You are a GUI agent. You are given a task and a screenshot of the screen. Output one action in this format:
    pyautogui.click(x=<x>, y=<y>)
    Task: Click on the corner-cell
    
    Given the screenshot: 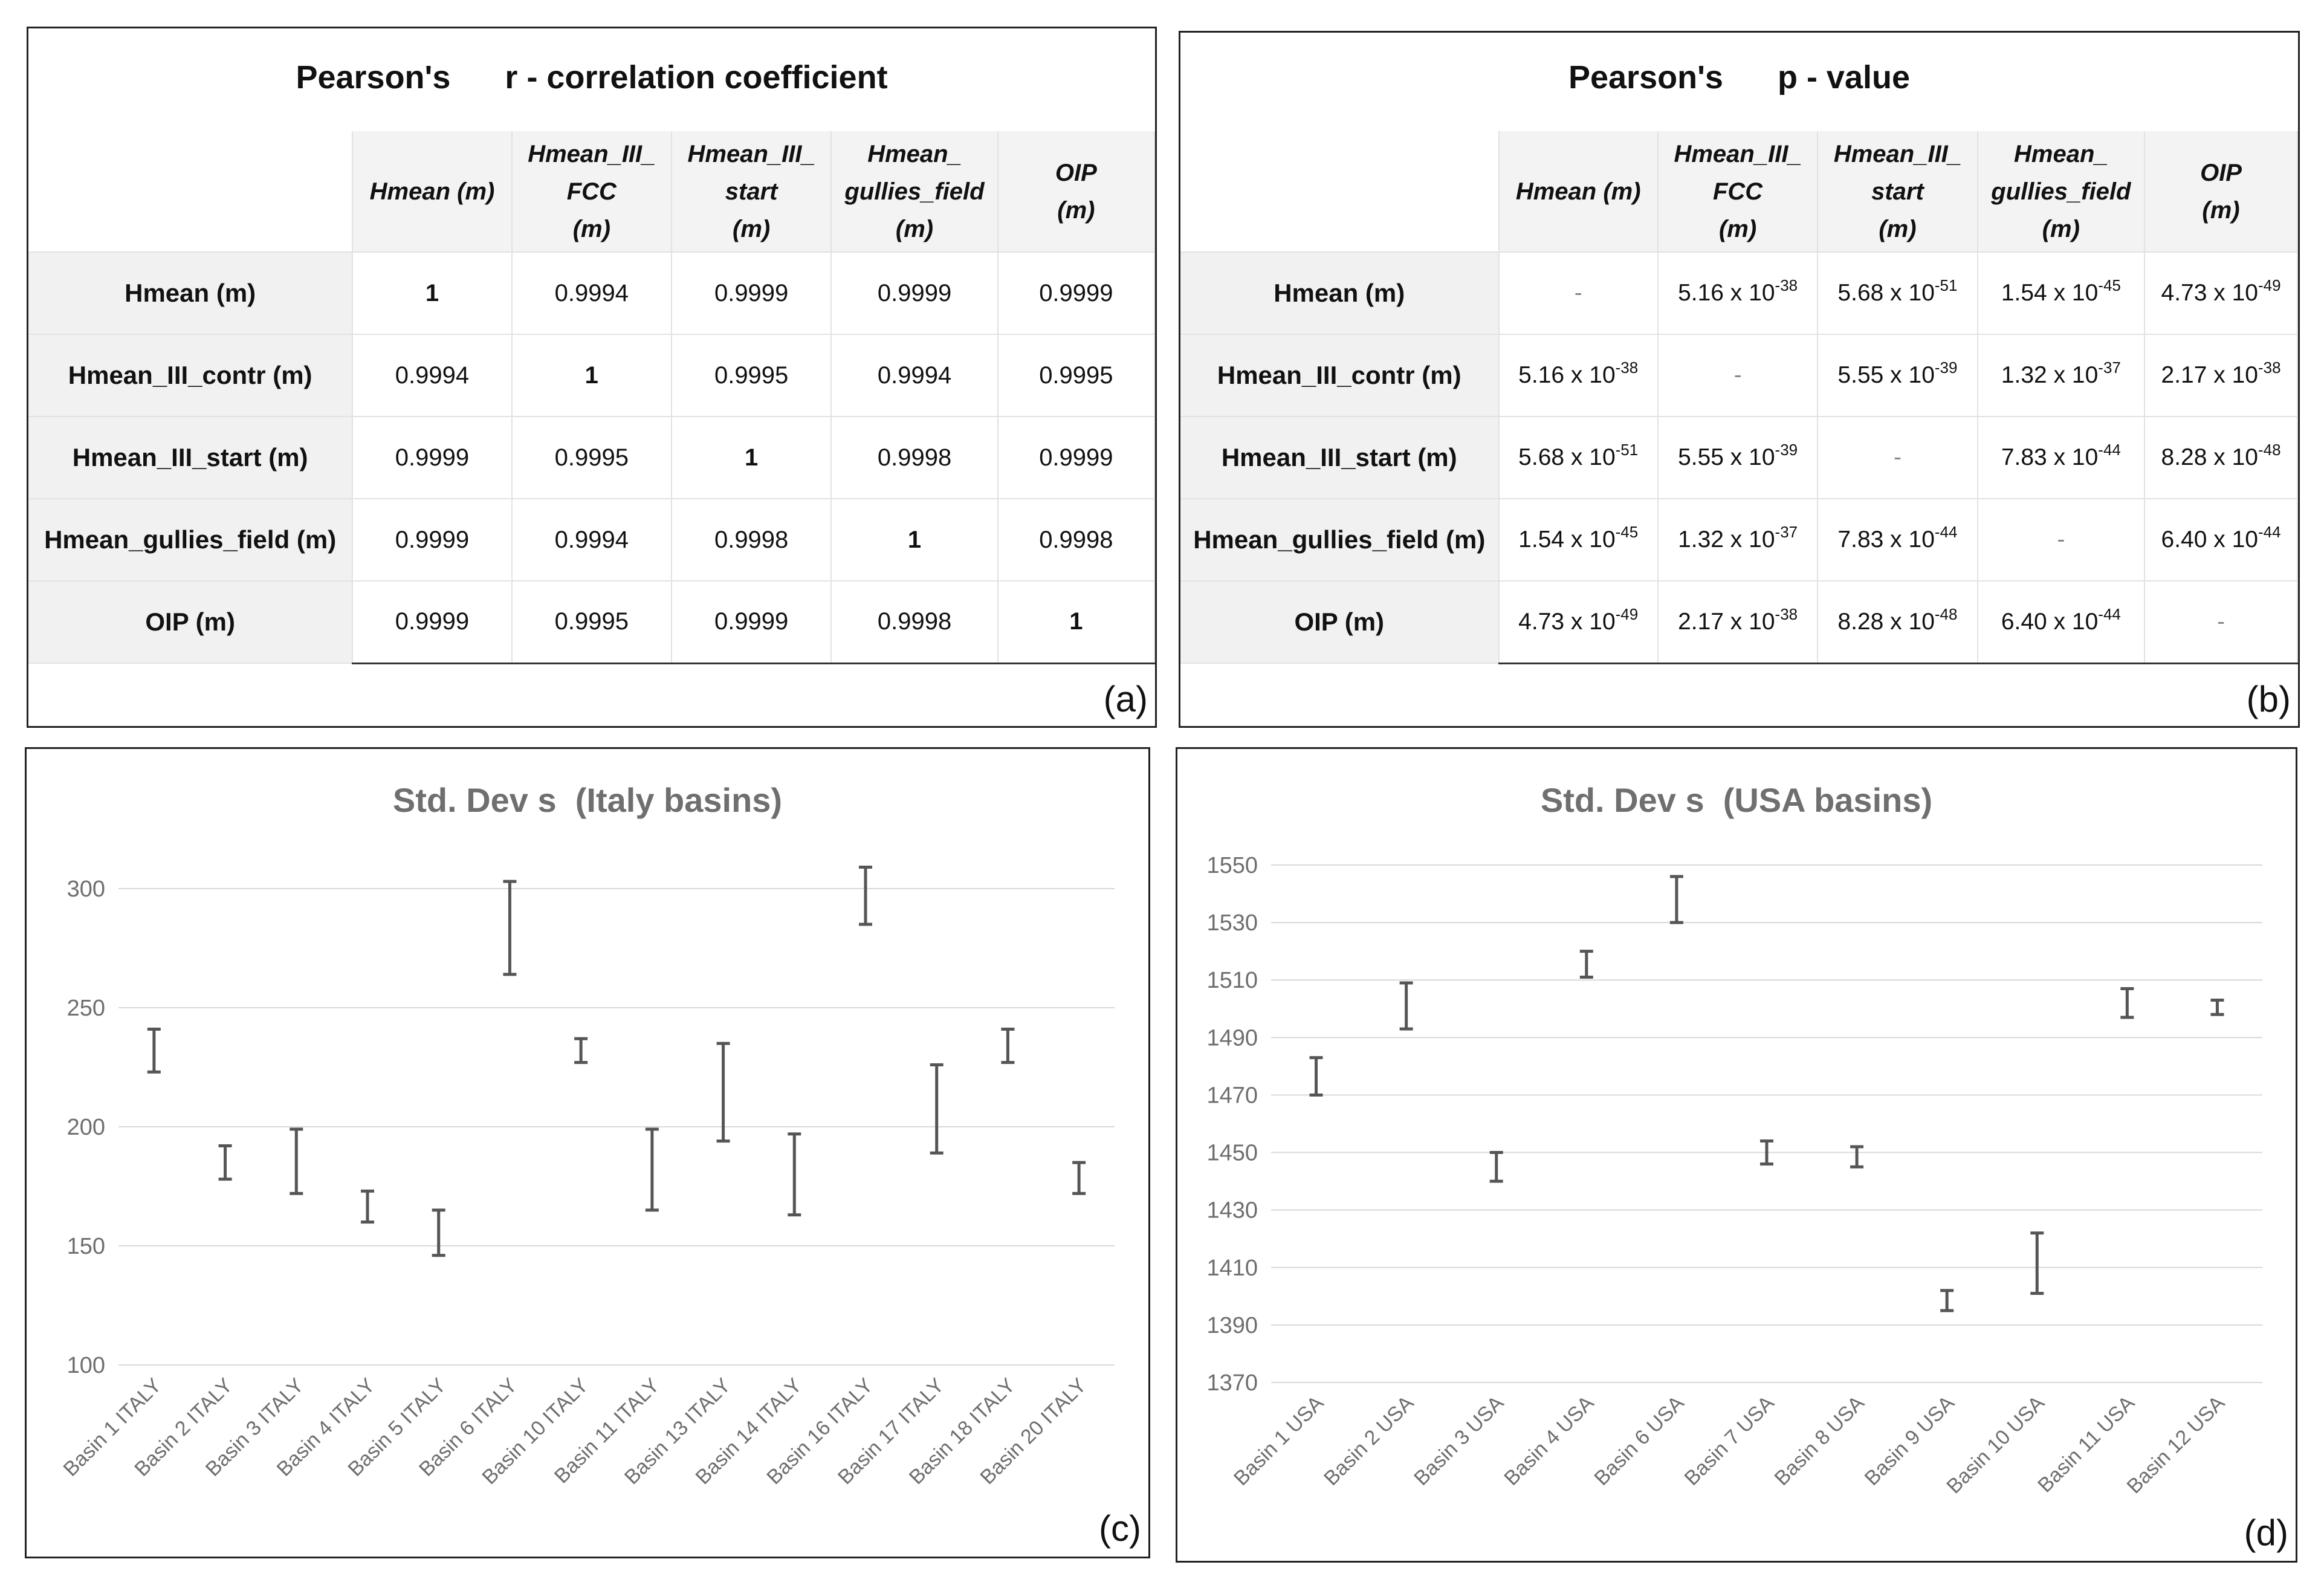 What is the action you would take?
    pyautogui.click(x=1340, y=192)
    